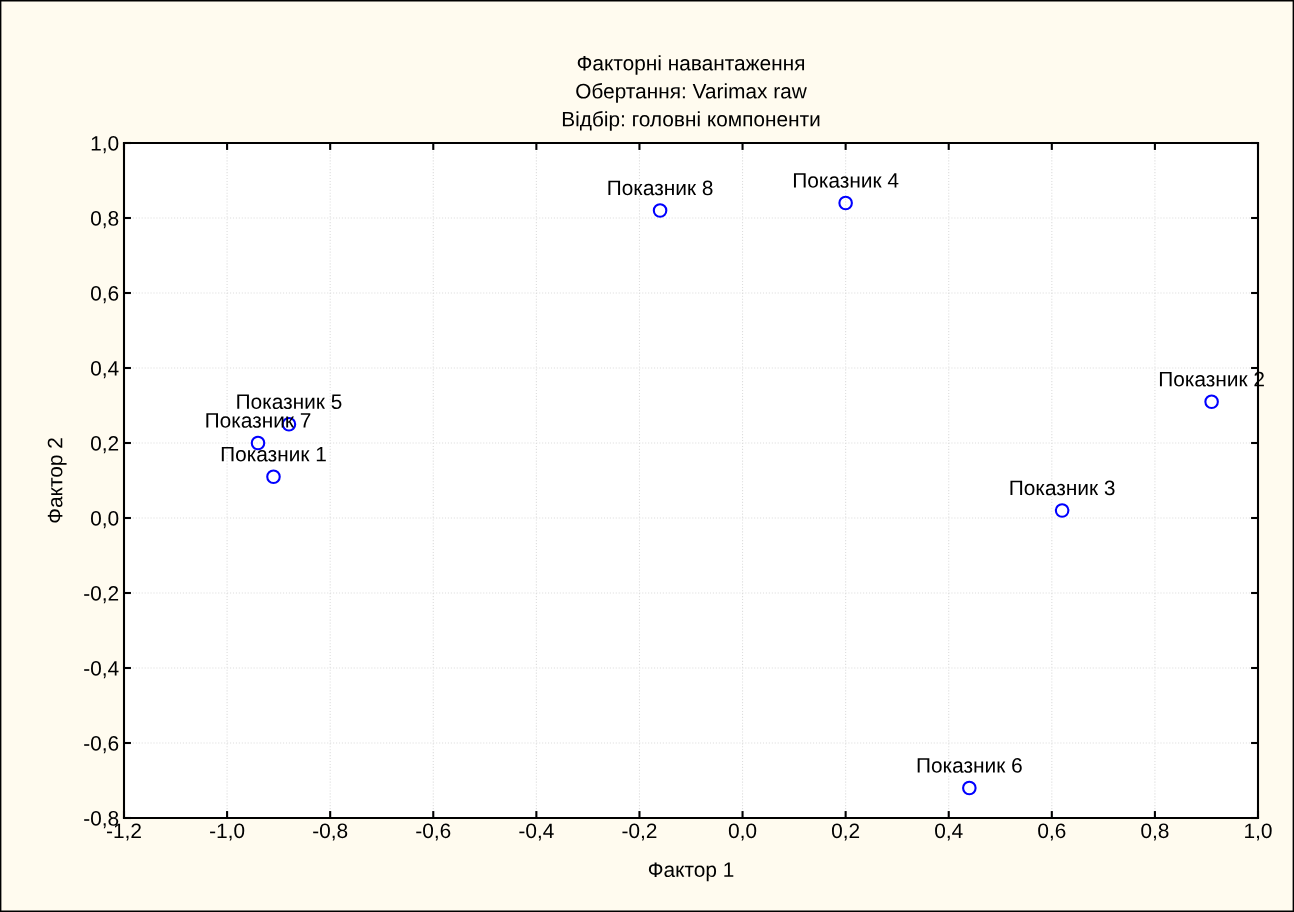  I want to click on x-tick-label: 0,6, so click(1052, 832).